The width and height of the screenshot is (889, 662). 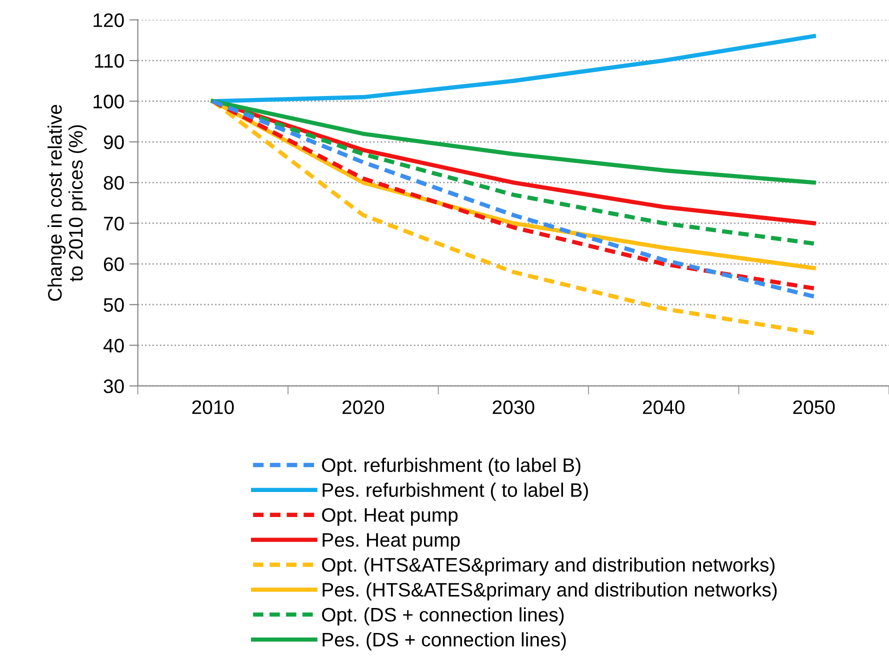 I want to click on y-tick-label: 120, so click(x=109, y=20).